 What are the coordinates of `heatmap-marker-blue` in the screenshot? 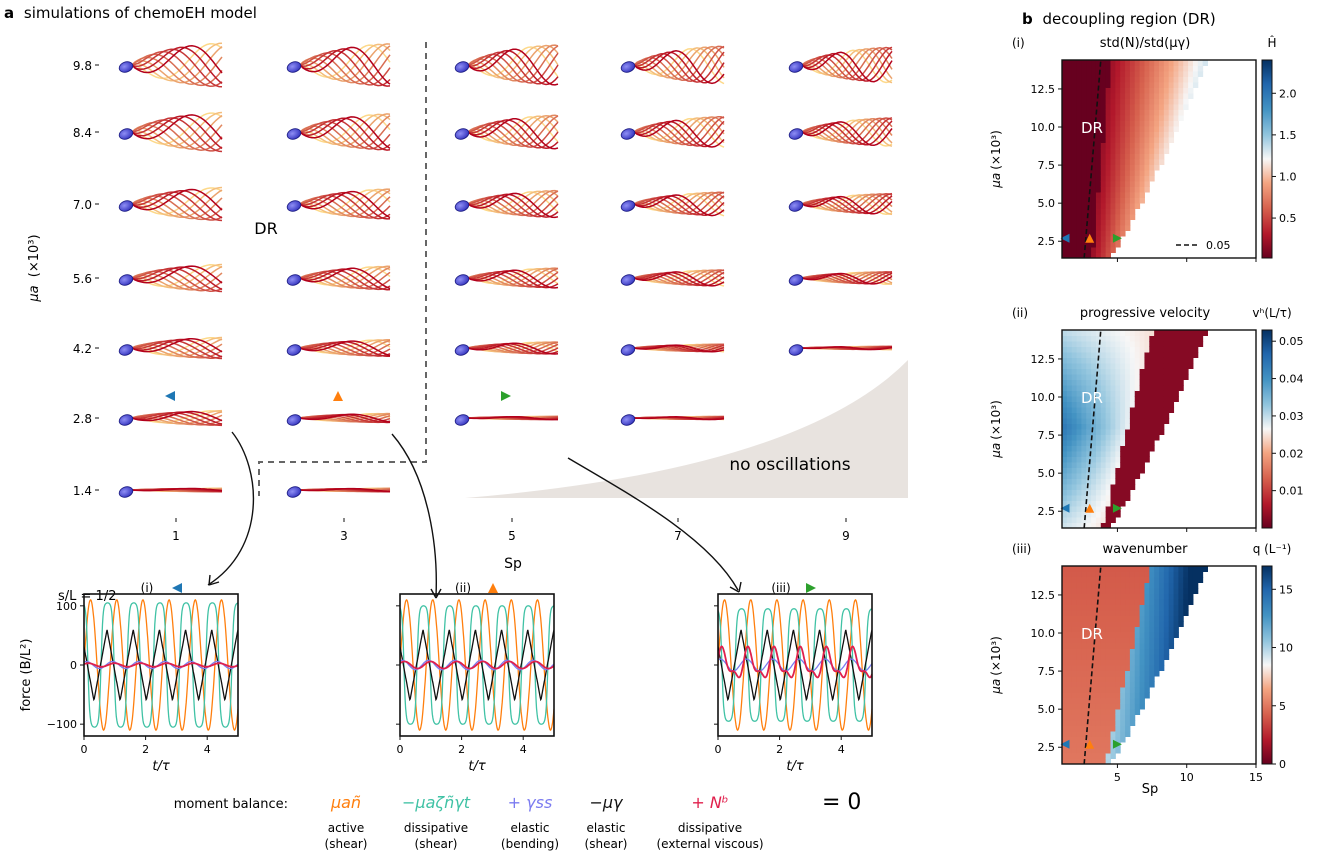 It's located at (1065, 238).